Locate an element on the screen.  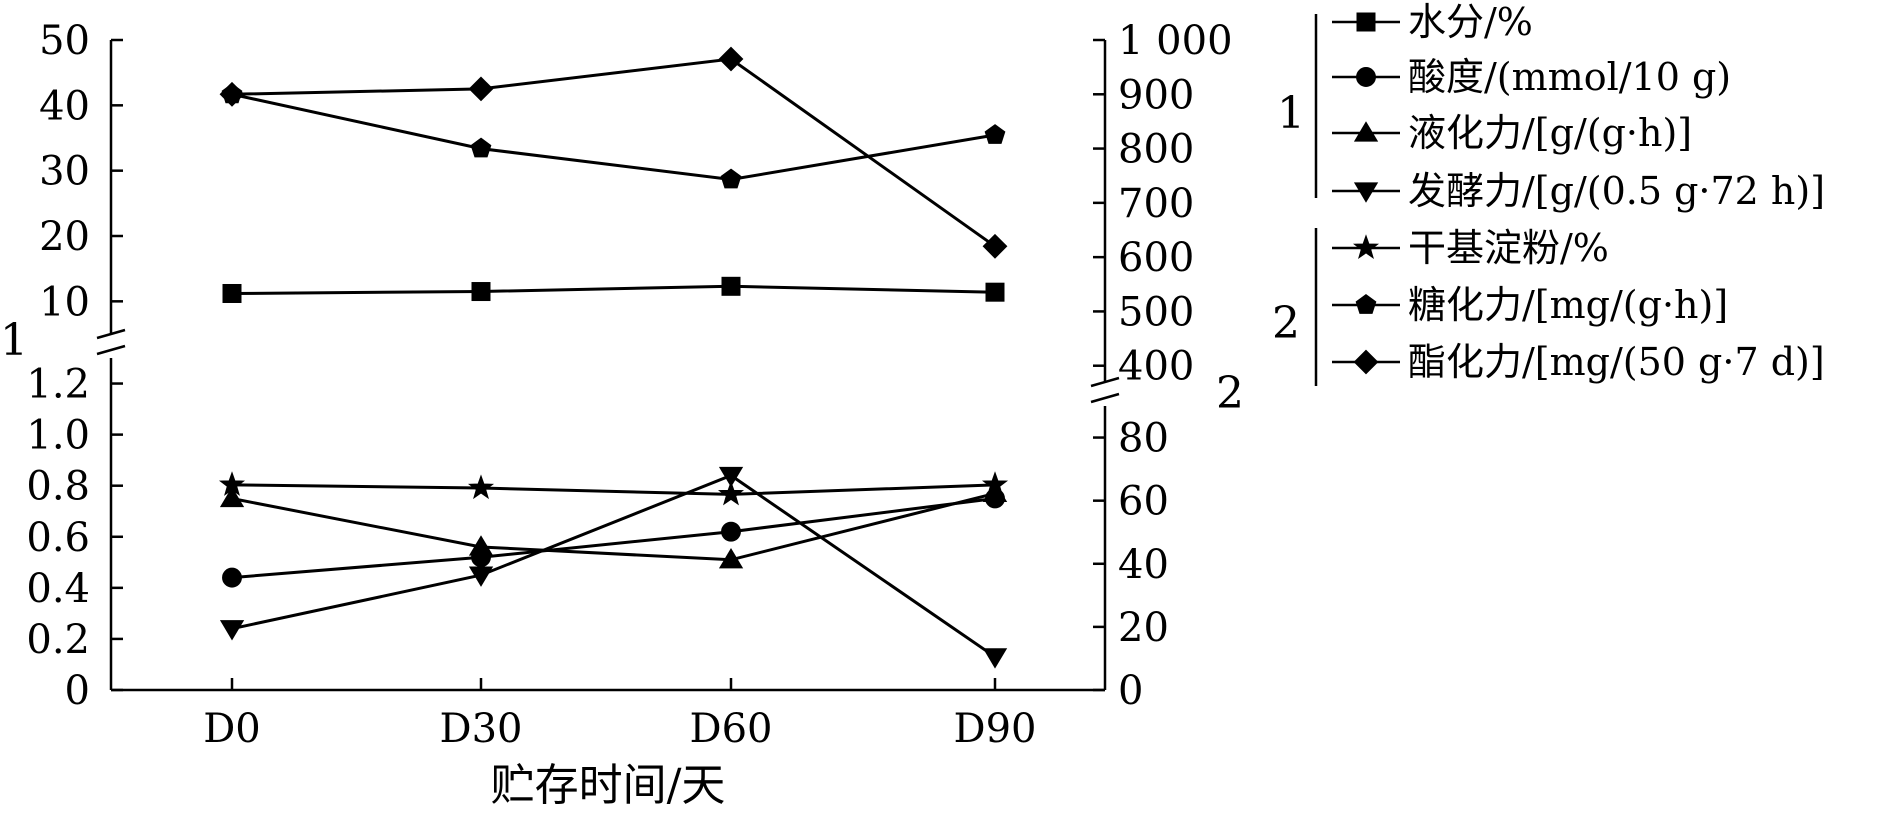
series-5-point-D90 is located at coordinates (995, 483).